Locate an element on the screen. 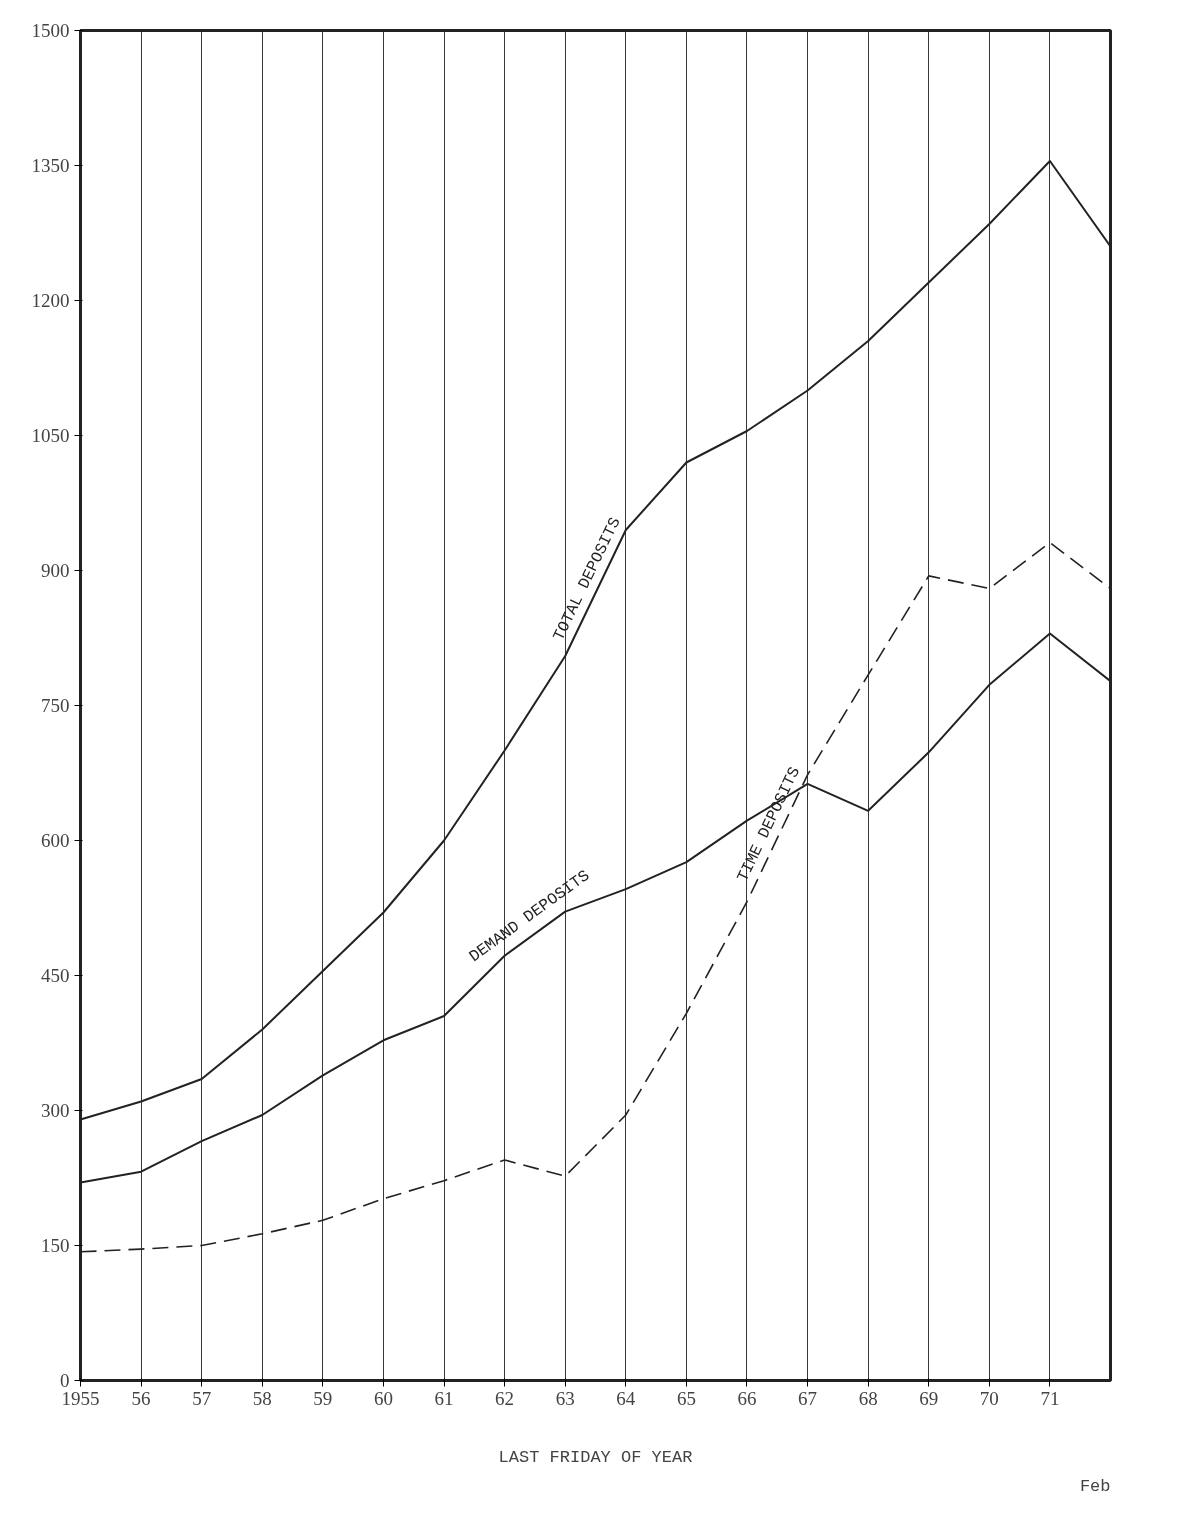  y-tick-label: 750 is located at coordinates (55, 705).